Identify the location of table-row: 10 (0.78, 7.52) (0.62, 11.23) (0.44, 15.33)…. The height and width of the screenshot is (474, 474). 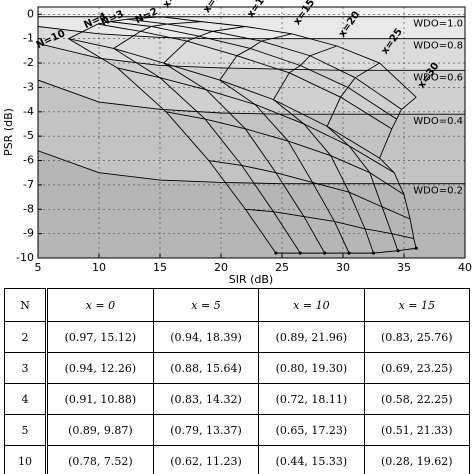
(237, 459).